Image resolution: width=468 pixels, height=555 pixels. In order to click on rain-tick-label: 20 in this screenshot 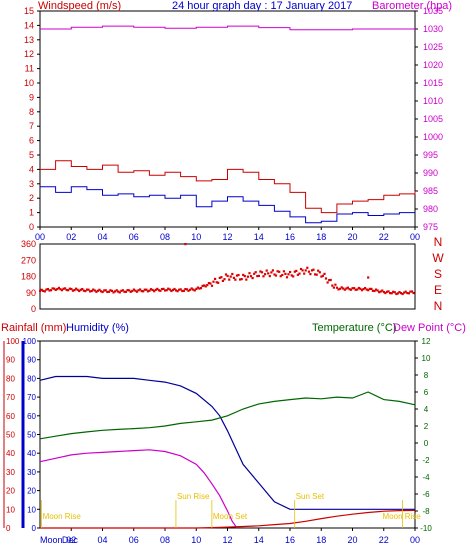, I will do `click(10, 491)`.